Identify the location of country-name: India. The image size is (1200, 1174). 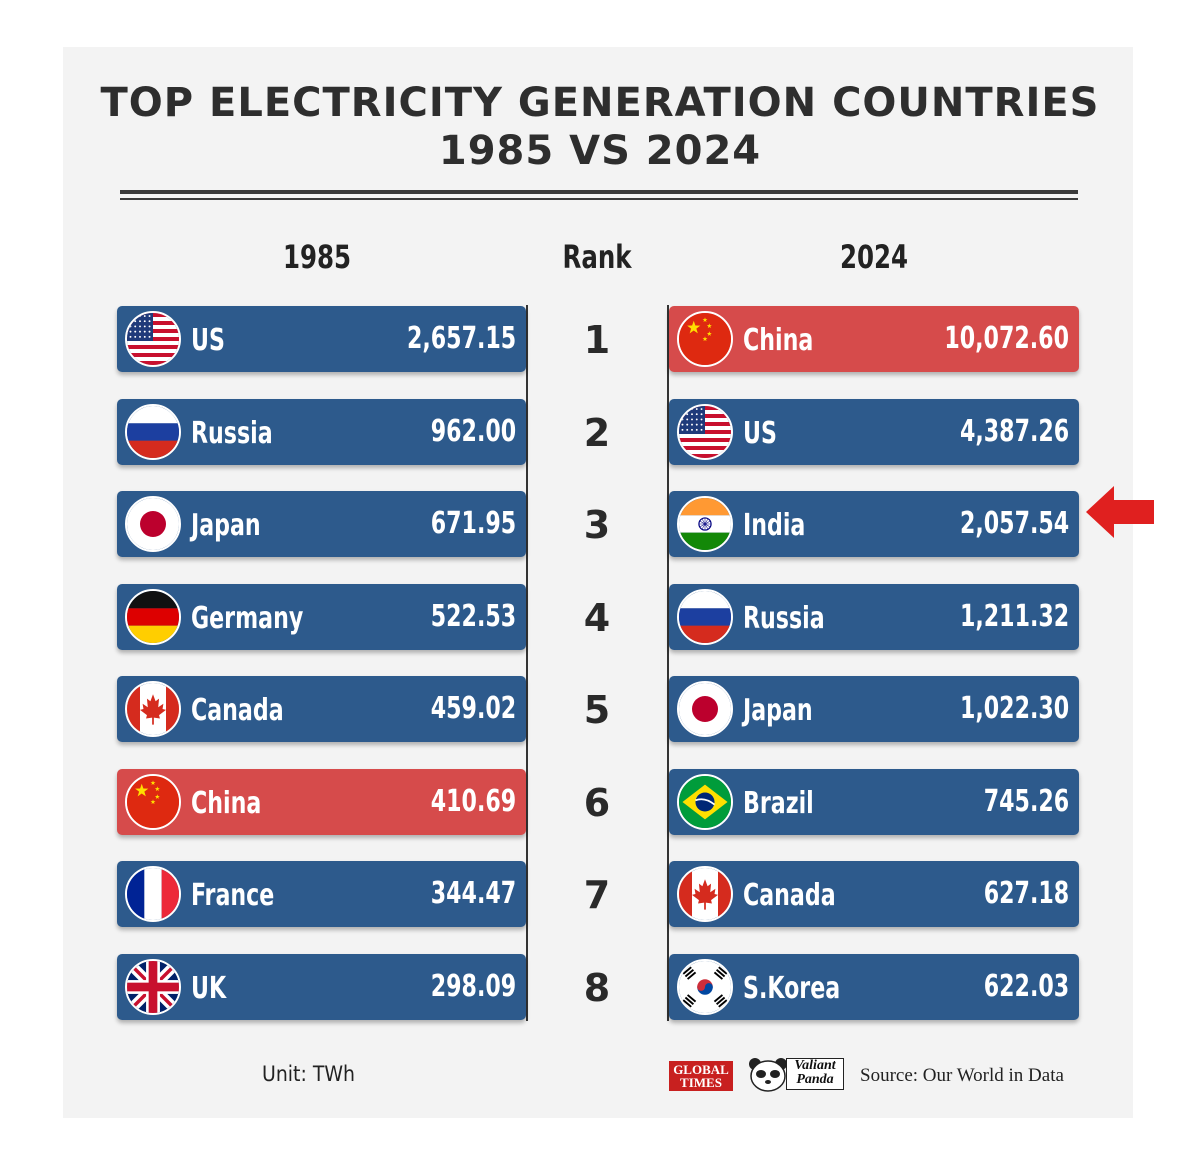
(774, 525).